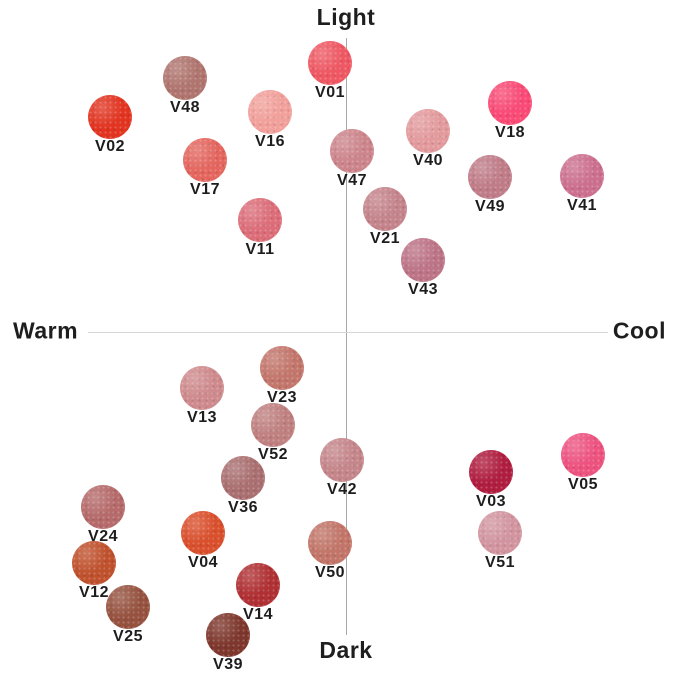 This screenshot has width=679, height=679. What do you see at coordinates (243, 507) in the screenshot?
I see `swatch-label: V36` at bounding box center [243, 507].